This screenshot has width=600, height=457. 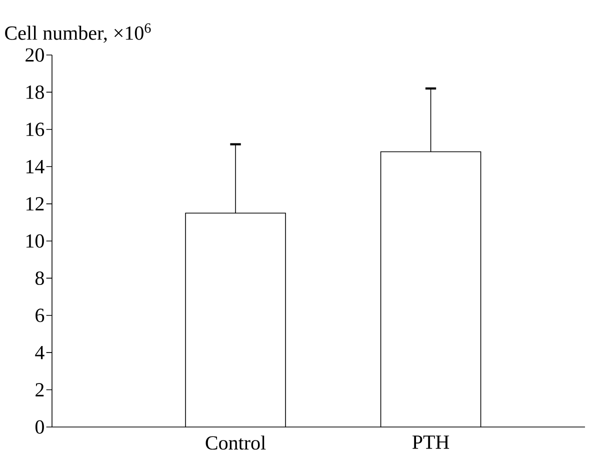 What do you see at coordinates (40, 315) in the screenshot?
I see `y-tick-label: 6` at bounding box center [40, 315].